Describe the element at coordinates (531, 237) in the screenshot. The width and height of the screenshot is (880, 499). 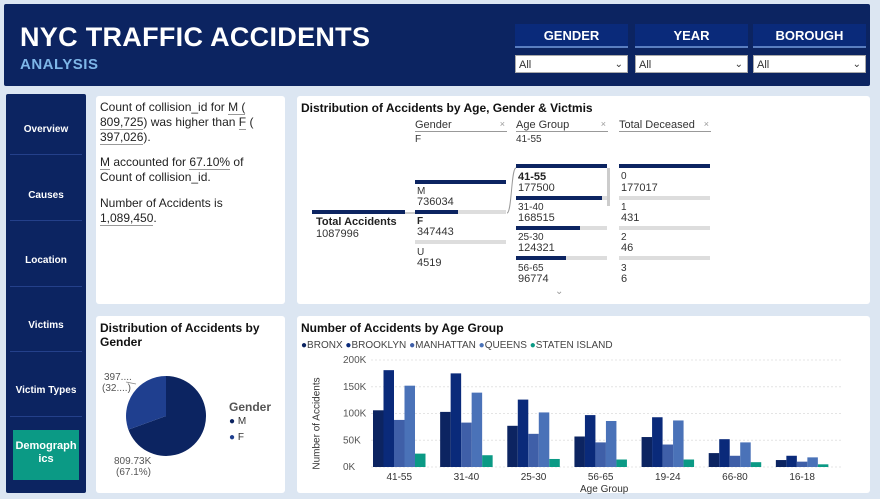
I see `age-25-30-label: 25-30` at that location.